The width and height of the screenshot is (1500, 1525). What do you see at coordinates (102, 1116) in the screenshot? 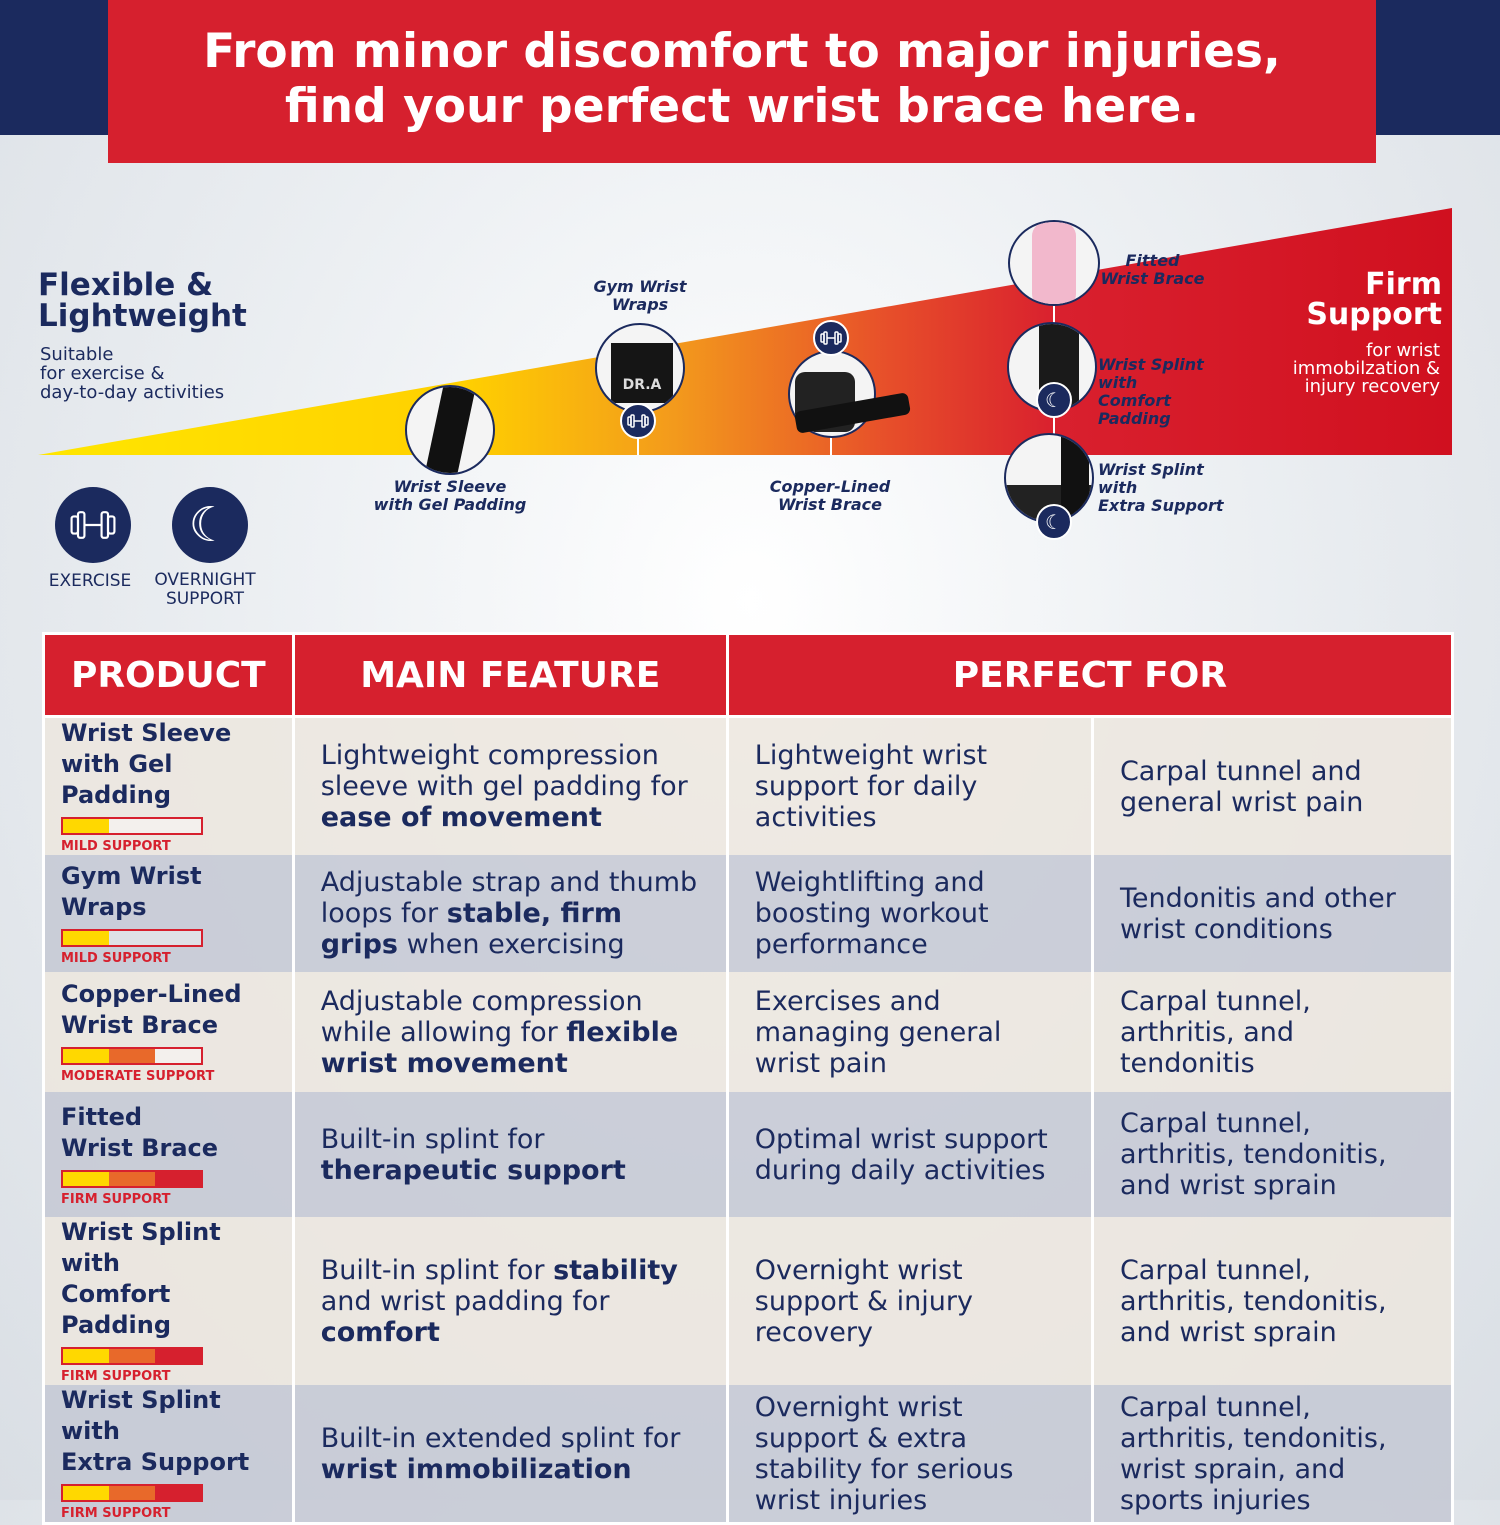
I see `product-name-line: Fitted` at bounding box center [102, 1116].